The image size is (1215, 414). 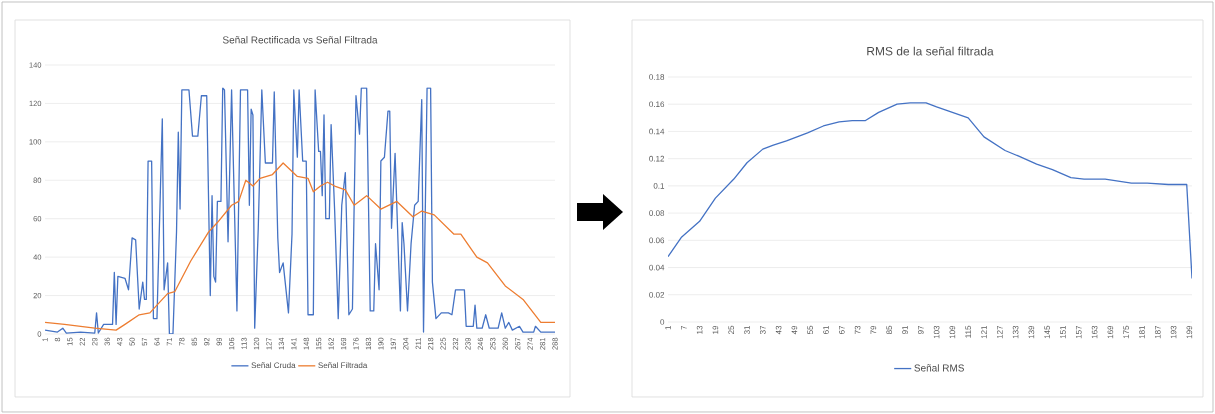 I want to click on legend-label: Señal RMS, so click(x=939, y=368).